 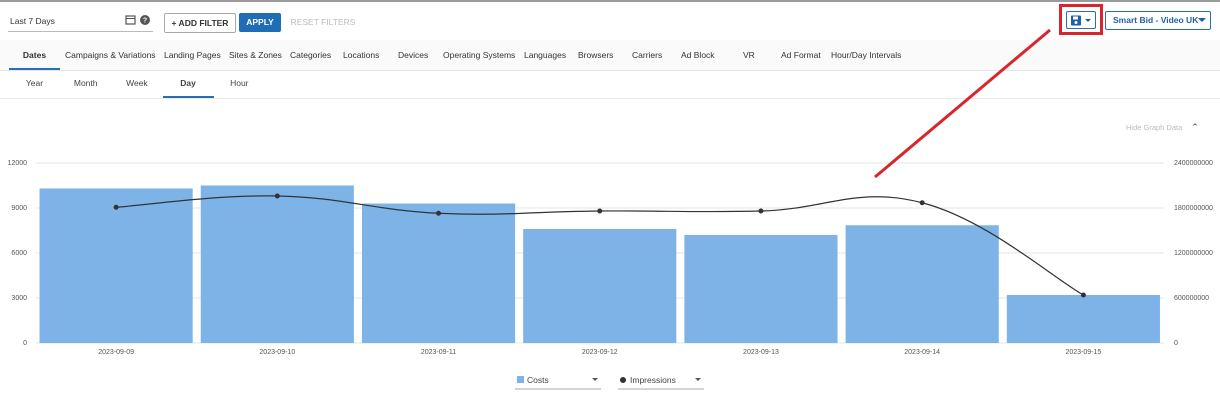 What do you see at coordinates (25, 343) in the screenshot?
I see `y-tick-label: 0` at bounding box center [25, 343].